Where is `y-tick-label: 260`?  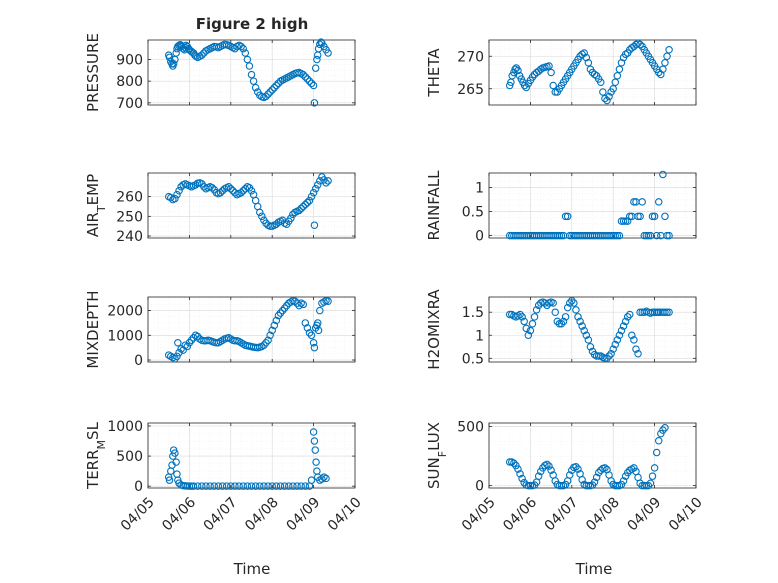
y-tick-label: 260 is located at coordinates (129, 198).